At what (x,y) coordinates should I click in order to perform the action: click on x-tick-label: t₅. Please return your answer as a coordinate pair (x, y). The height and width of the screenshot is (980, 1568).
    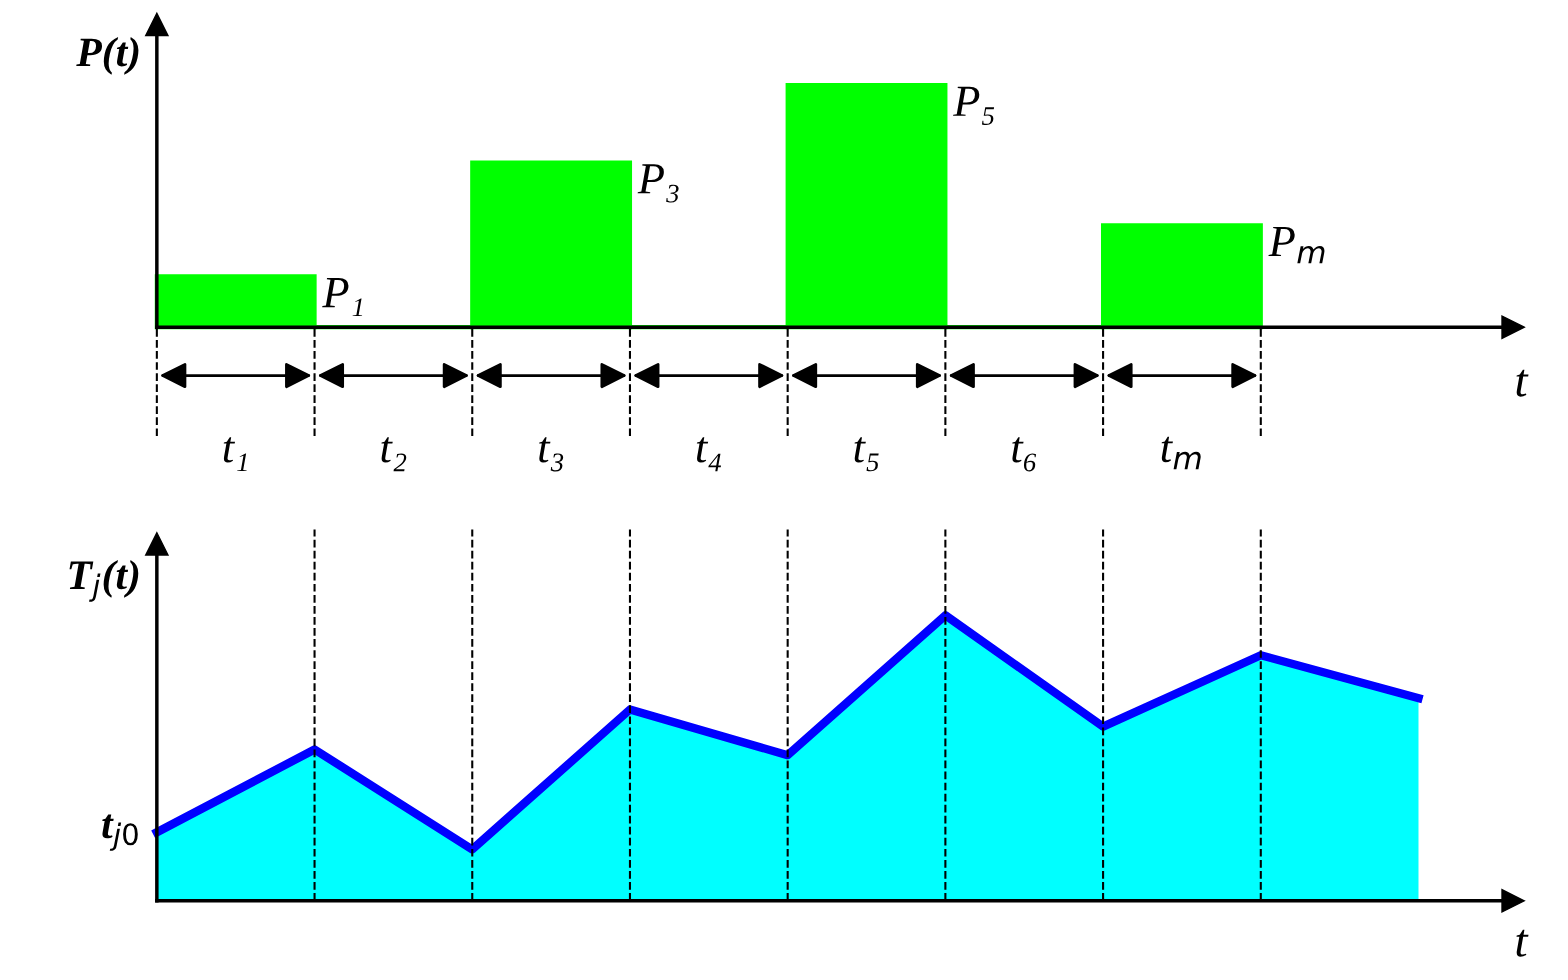
    Looking at the image, I should click on (866, 454).